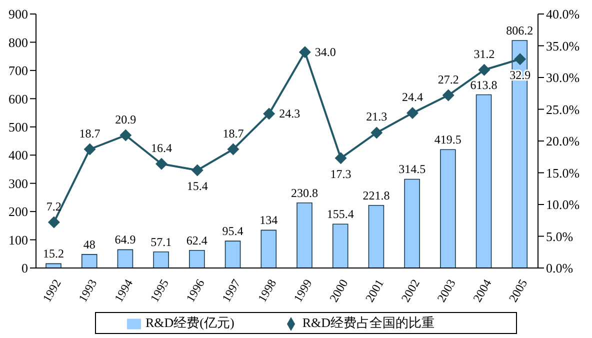 This screenshot has width=592, height=338. I want to click on data-label: 31.2, so click(484, 53).